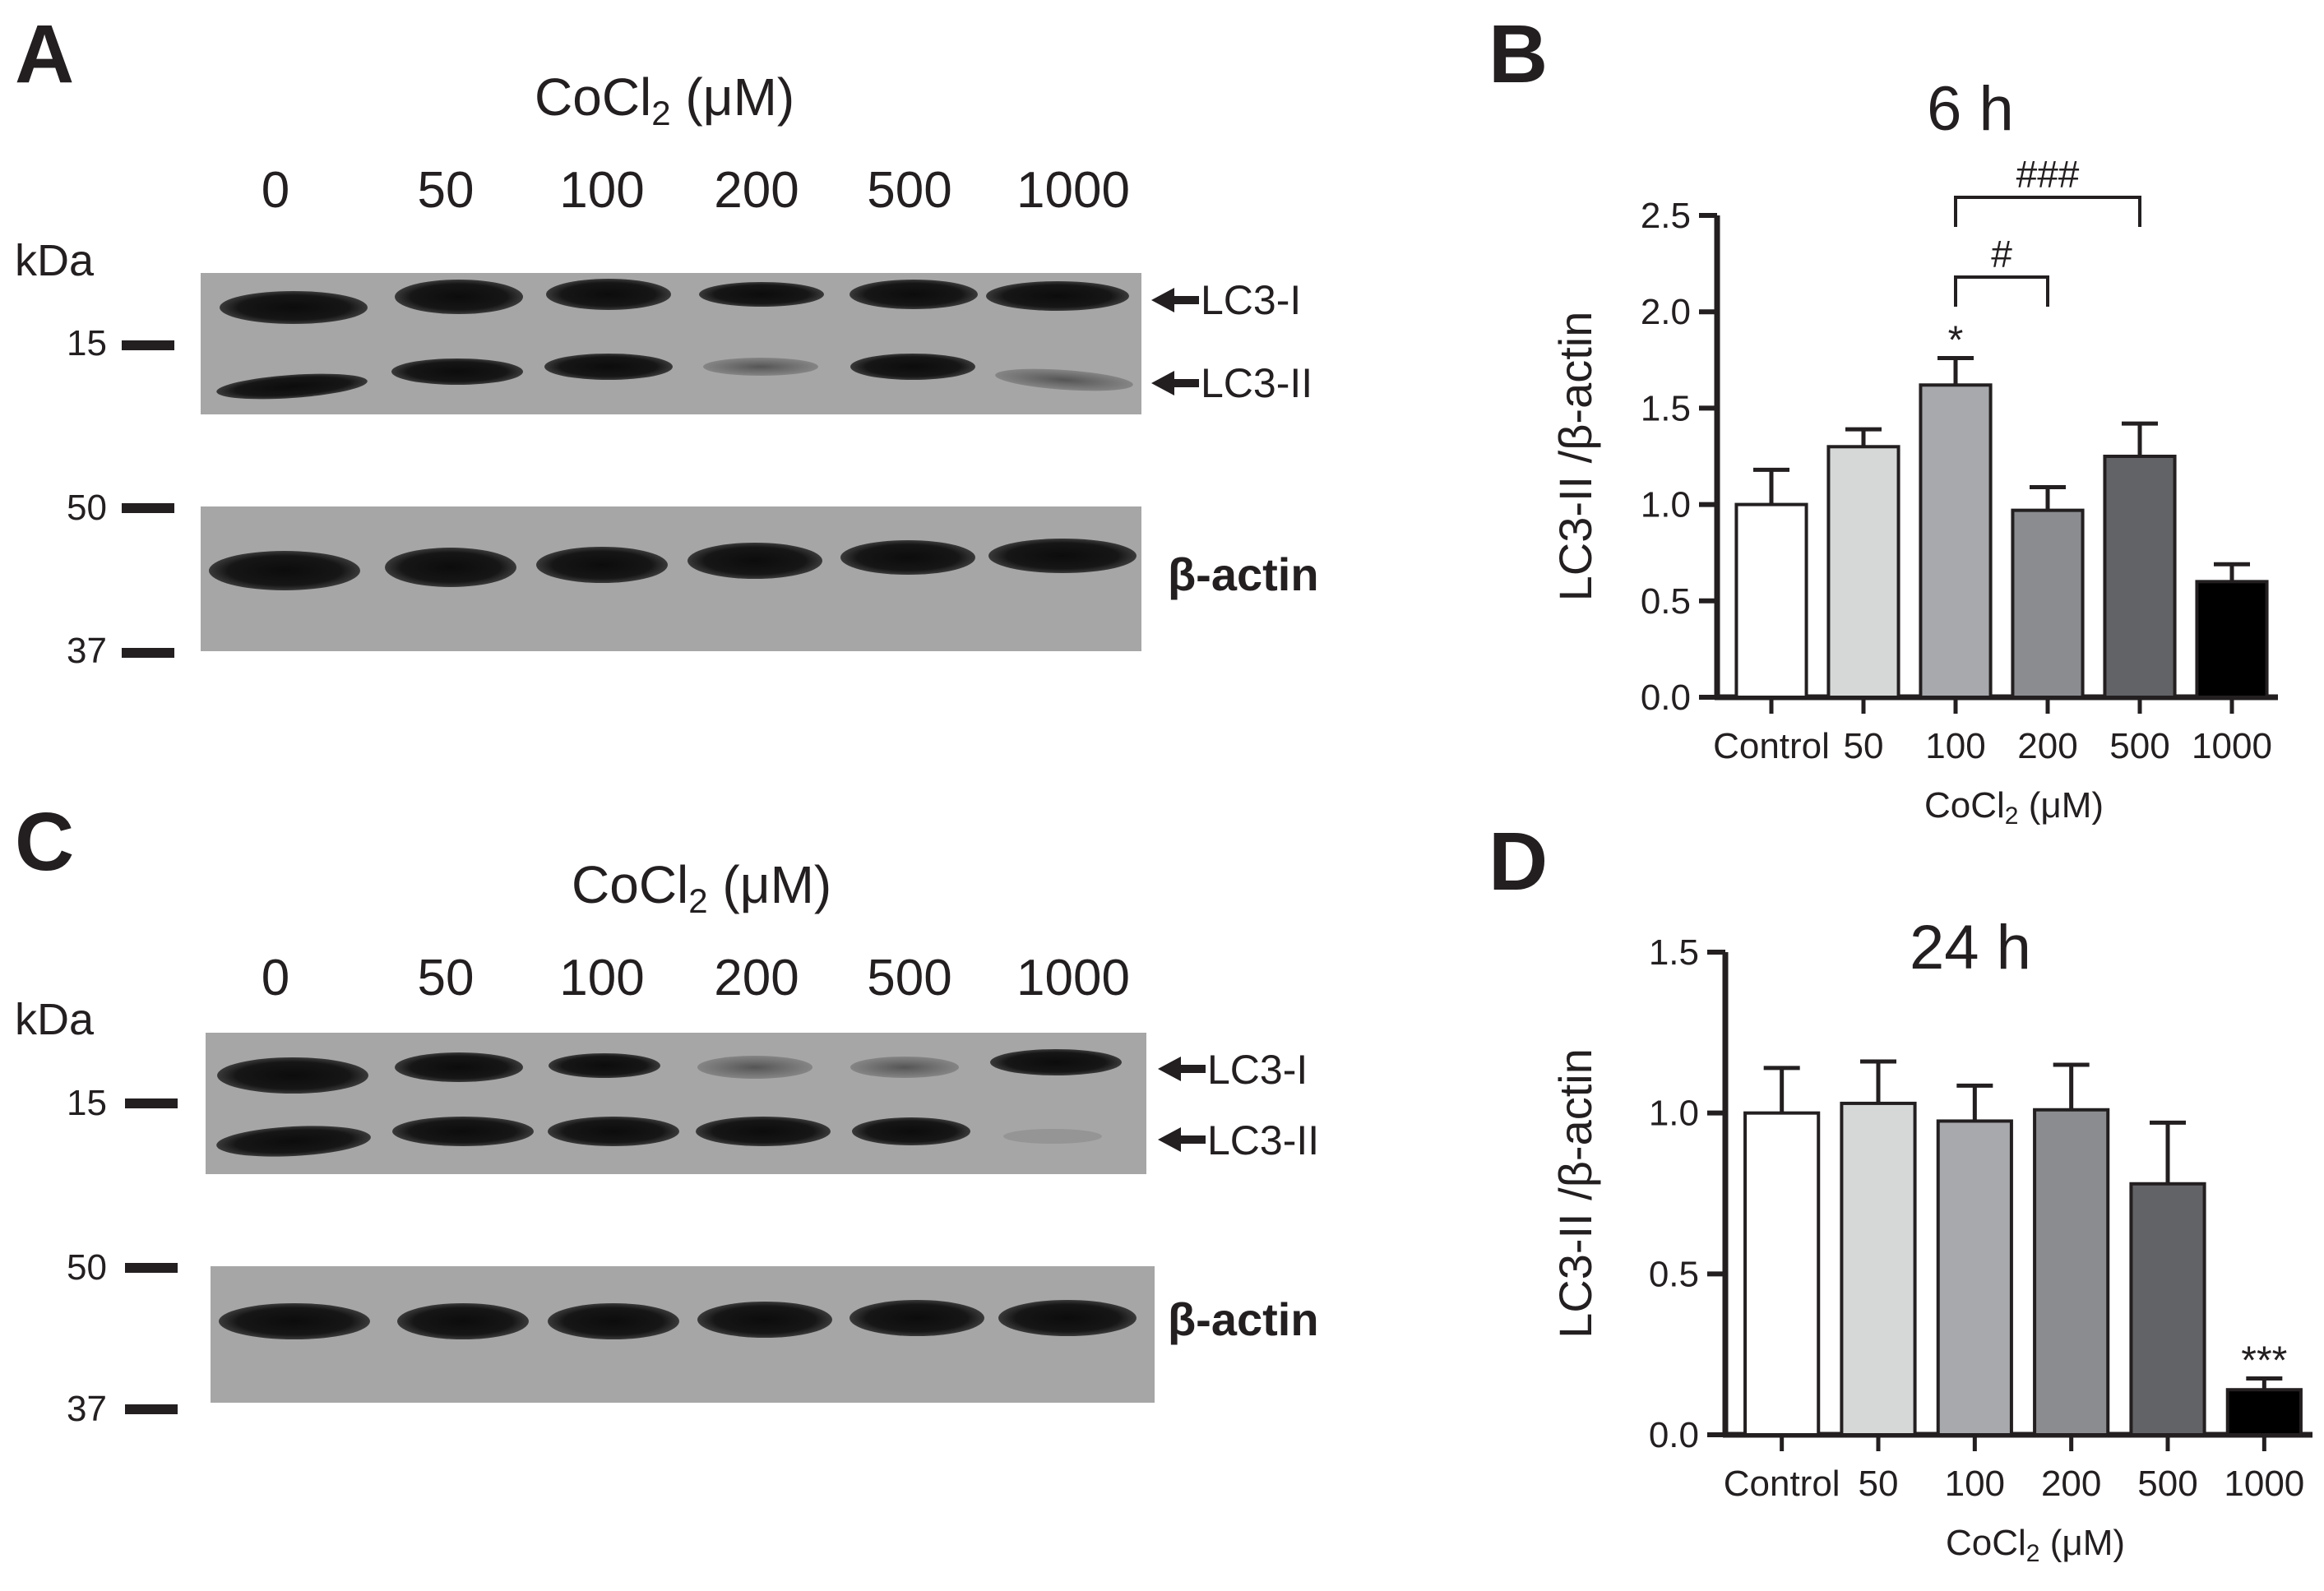  What do you see at coordinates (697, 900) in the screenshot?
I see `blot-header-c-sub: 2` at bounding box center [697, 900].